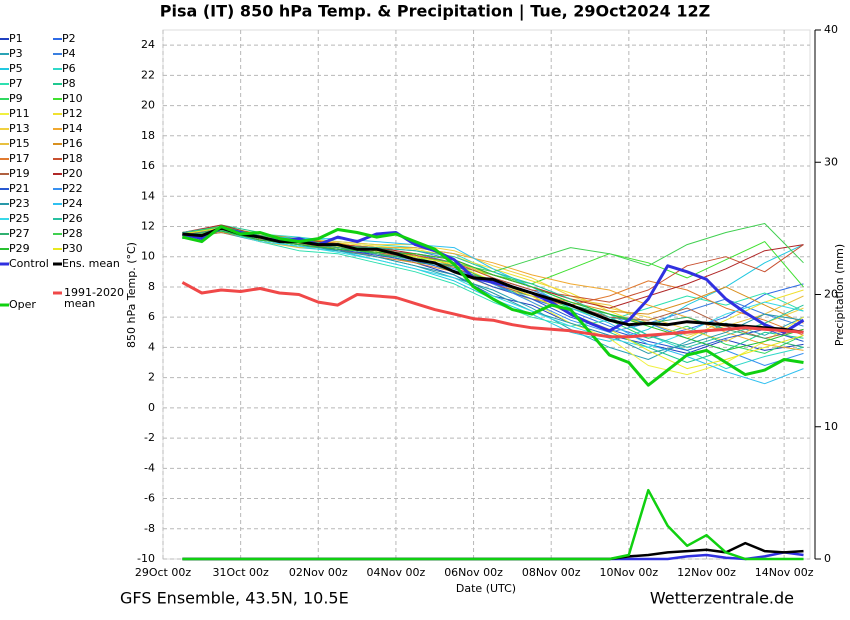  What do you see at coordinates (16, 83) in the screenshot?
I see `legend-label: P7` at bounding box center [16, 83].